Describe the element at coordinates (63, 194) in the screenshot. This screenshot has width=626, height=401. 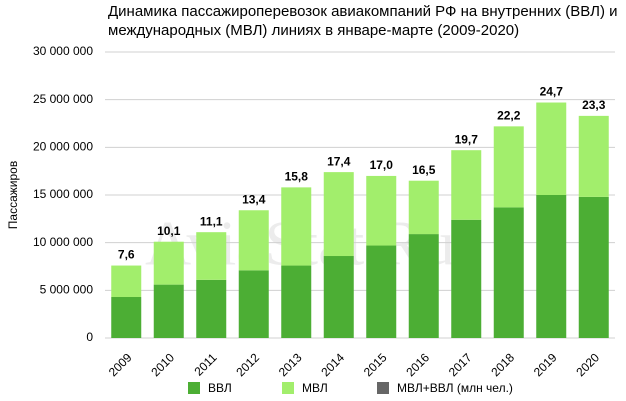
I see `y-tick-label: 15 000 000` at that location.